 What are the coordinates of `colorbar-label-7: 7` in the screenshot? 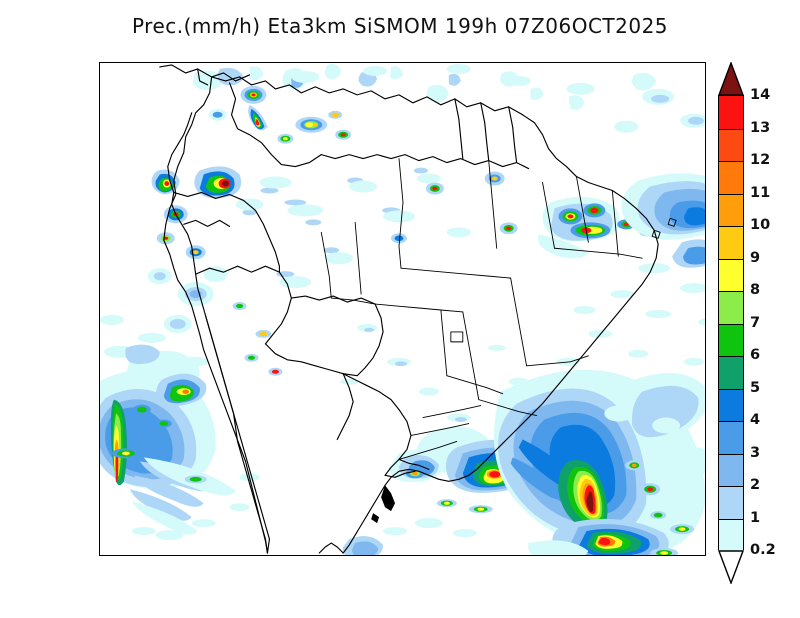 It's located at (755, 322).